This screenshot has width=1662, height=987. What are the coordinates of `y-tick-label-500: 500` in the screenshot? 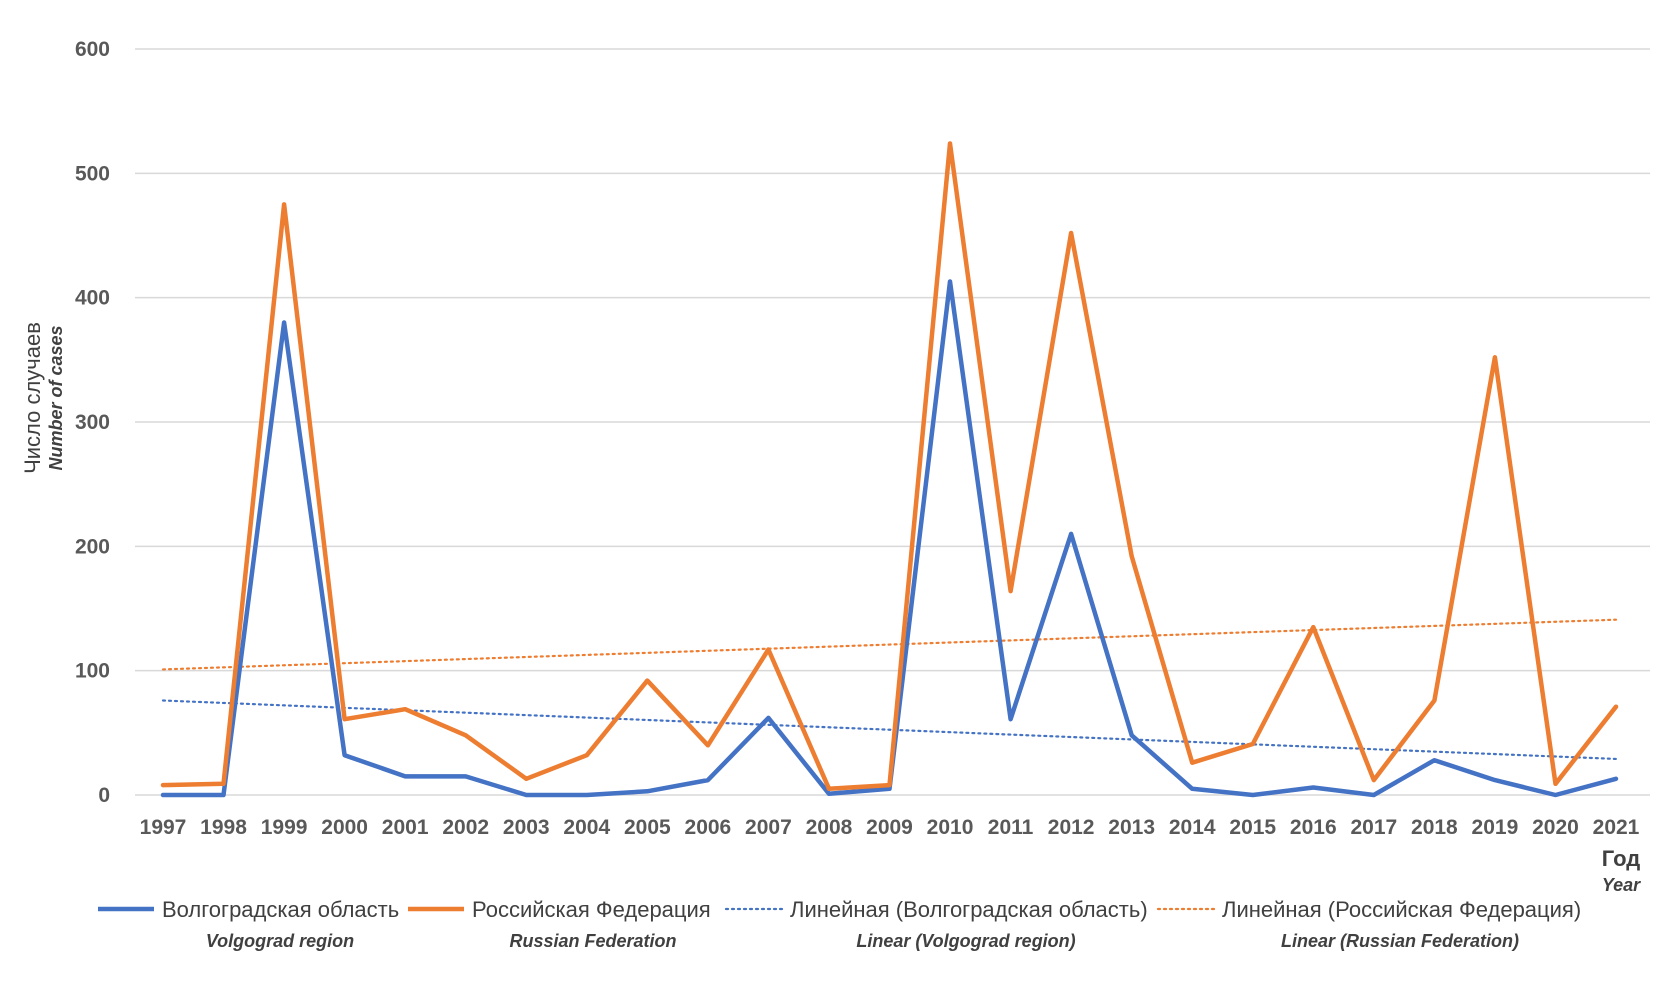 It's located at (92, 173).